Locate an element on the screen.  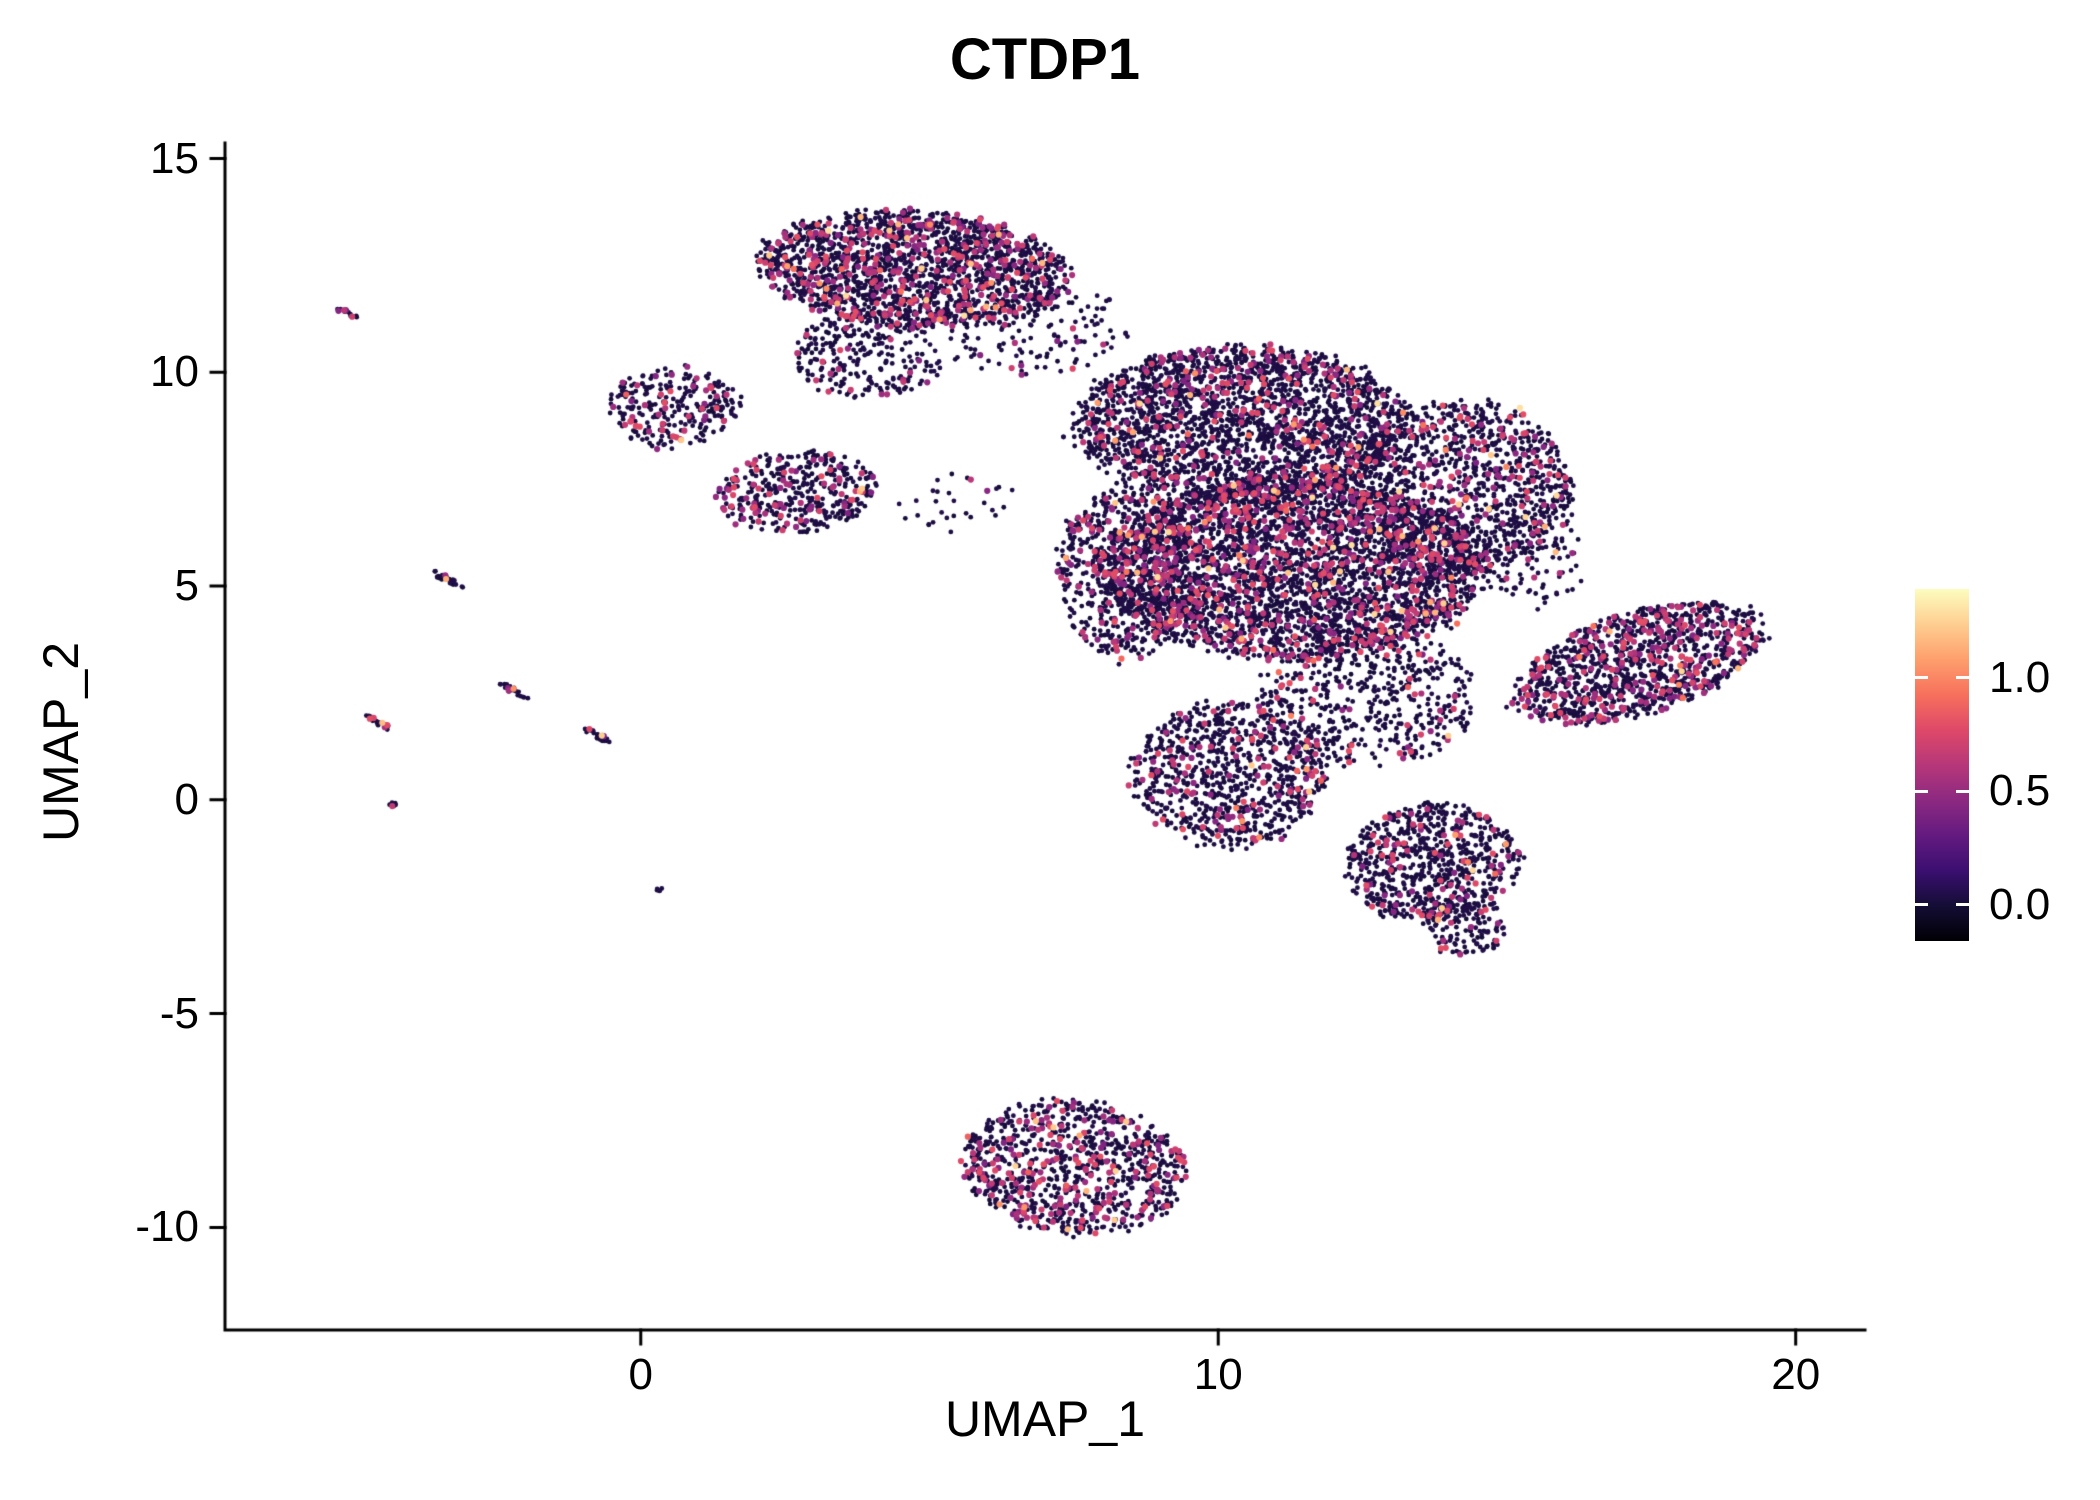
x-tick-label: 10 is located at coordinates (1218, 1374).